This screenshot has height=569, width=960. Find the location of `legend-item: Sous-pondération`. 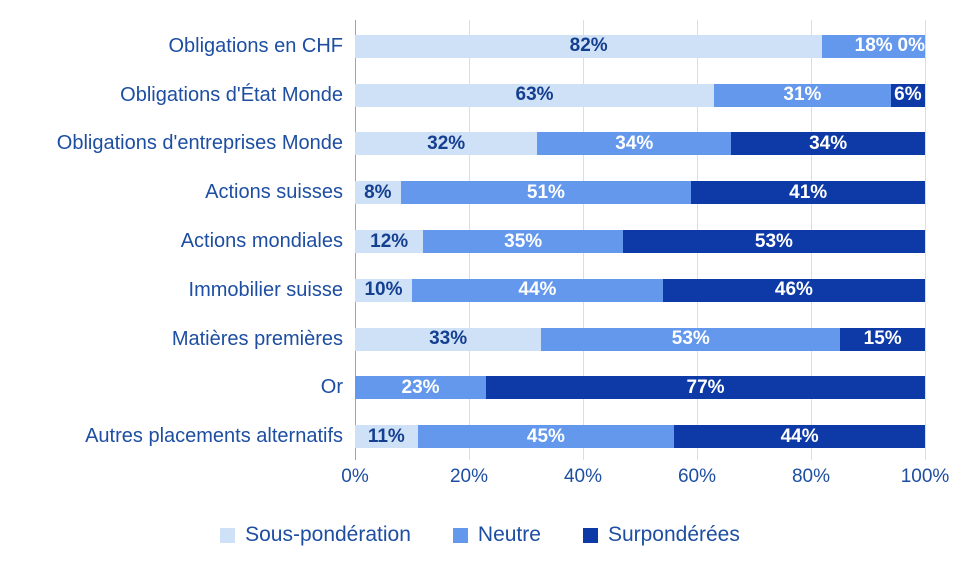

legend-item: Sous-pondération is located at coordinates (315, 535).